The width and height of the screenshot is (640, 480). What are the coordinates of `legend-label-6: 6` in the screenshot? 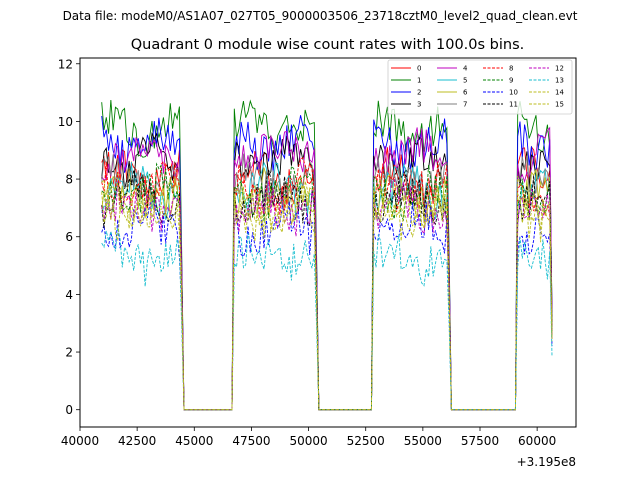 It's located at (465, 93).